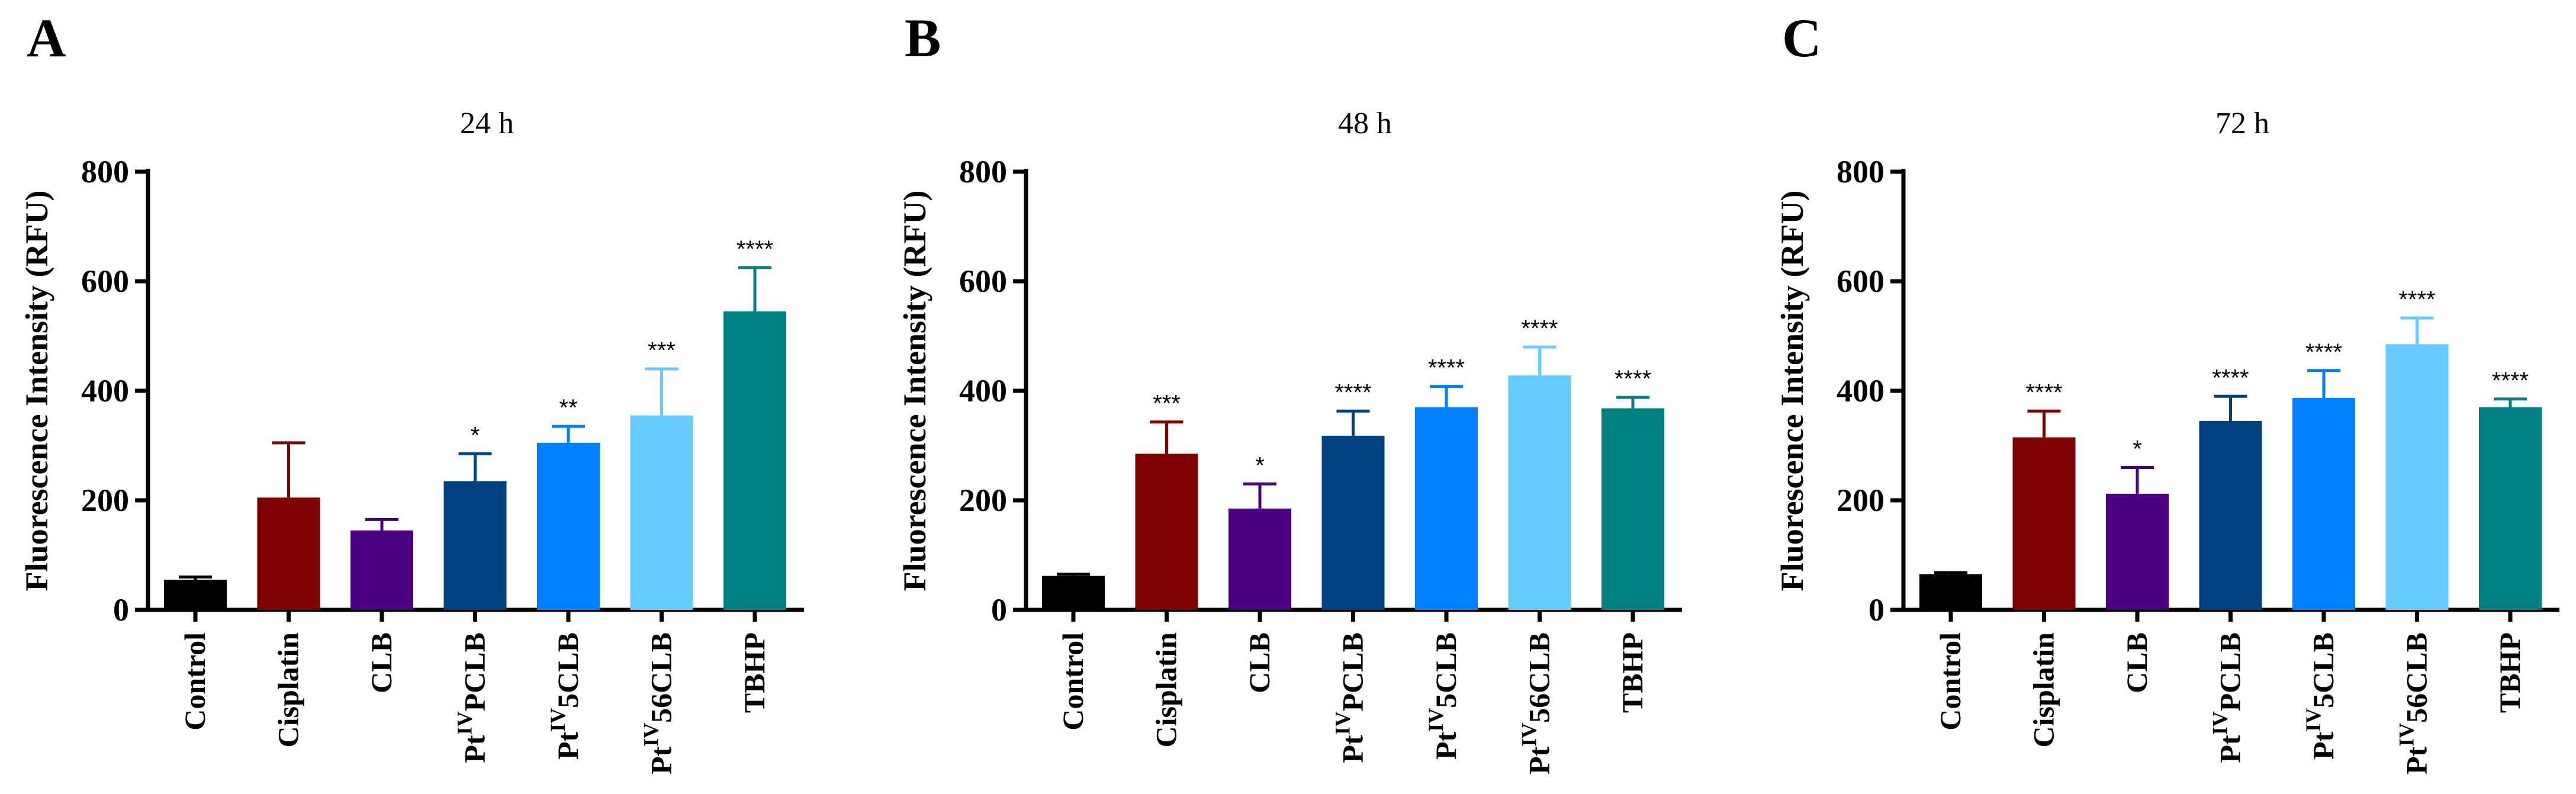  What do you see at coordinates (1365, 123) in the screenshot?
I see `chart-title: 48 h` at bounding box center [1365, 123].